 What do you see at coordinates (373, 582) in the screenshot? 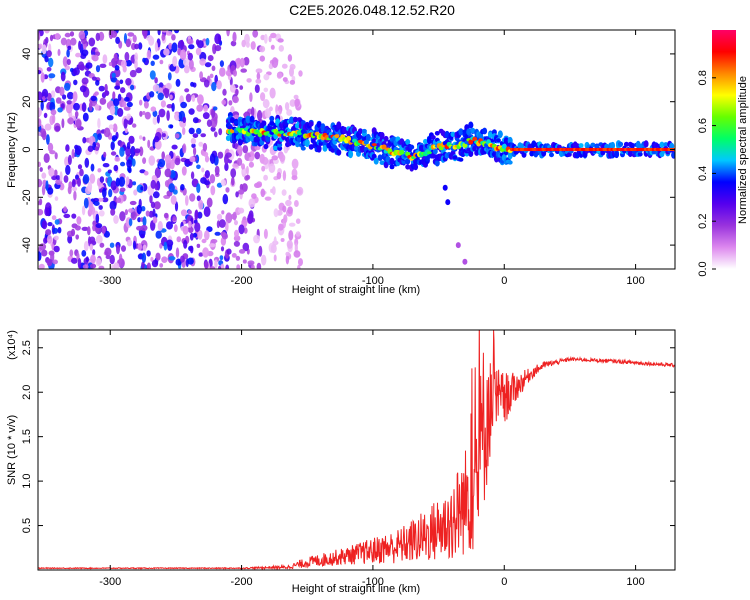
I see `snr-x-tick-label: -100` at bounding box center [373, 582].